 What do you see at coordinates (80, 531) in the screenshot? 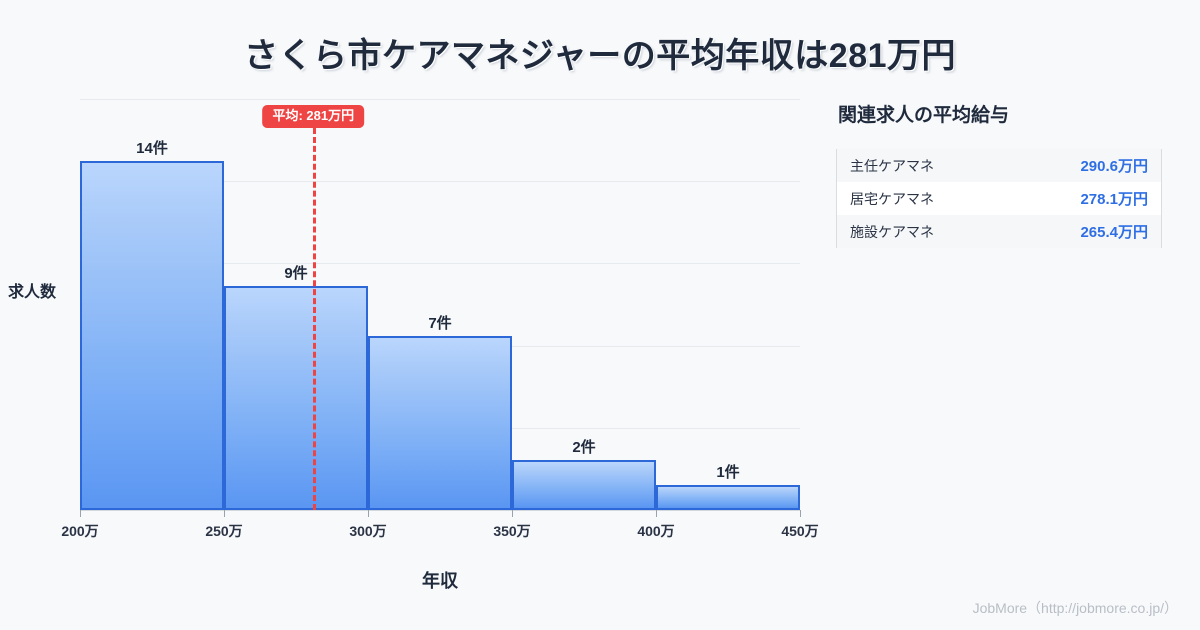
I see `x-tick-label: 200万` at bounding box center [80, 531].